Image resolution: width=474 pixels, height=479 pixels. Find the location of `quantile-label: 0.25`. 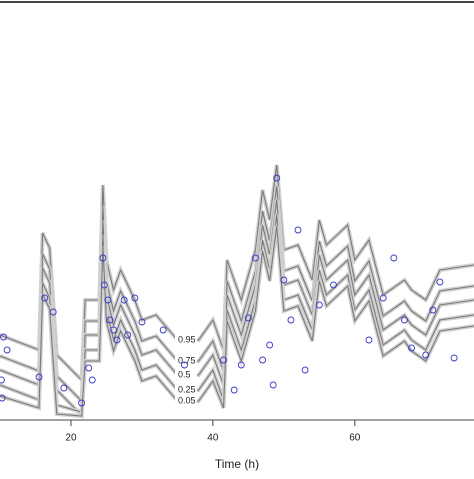

quantile-label: 0.25 is located at coordinates (187, 389).